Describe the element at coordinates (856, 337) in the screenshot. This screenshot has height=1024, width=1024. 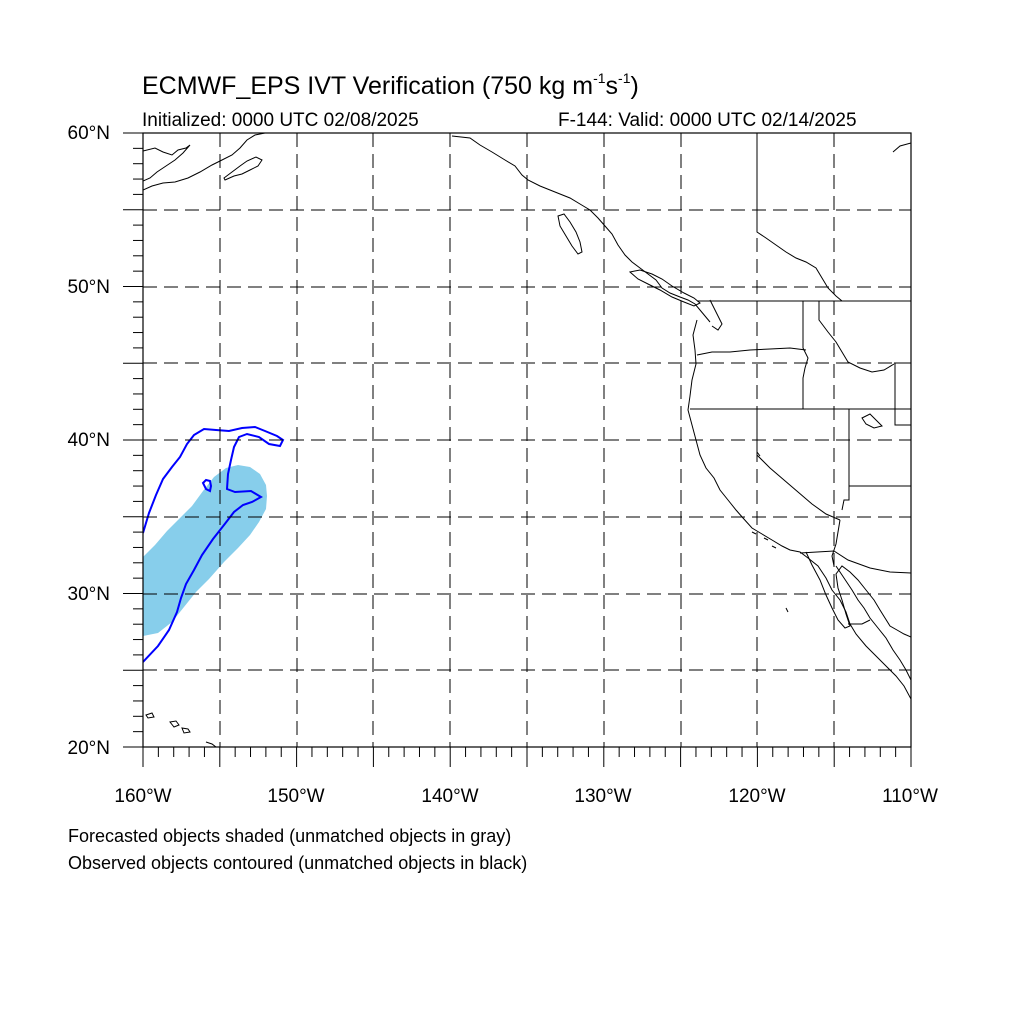
I see `idaho-montana-border` at that location.